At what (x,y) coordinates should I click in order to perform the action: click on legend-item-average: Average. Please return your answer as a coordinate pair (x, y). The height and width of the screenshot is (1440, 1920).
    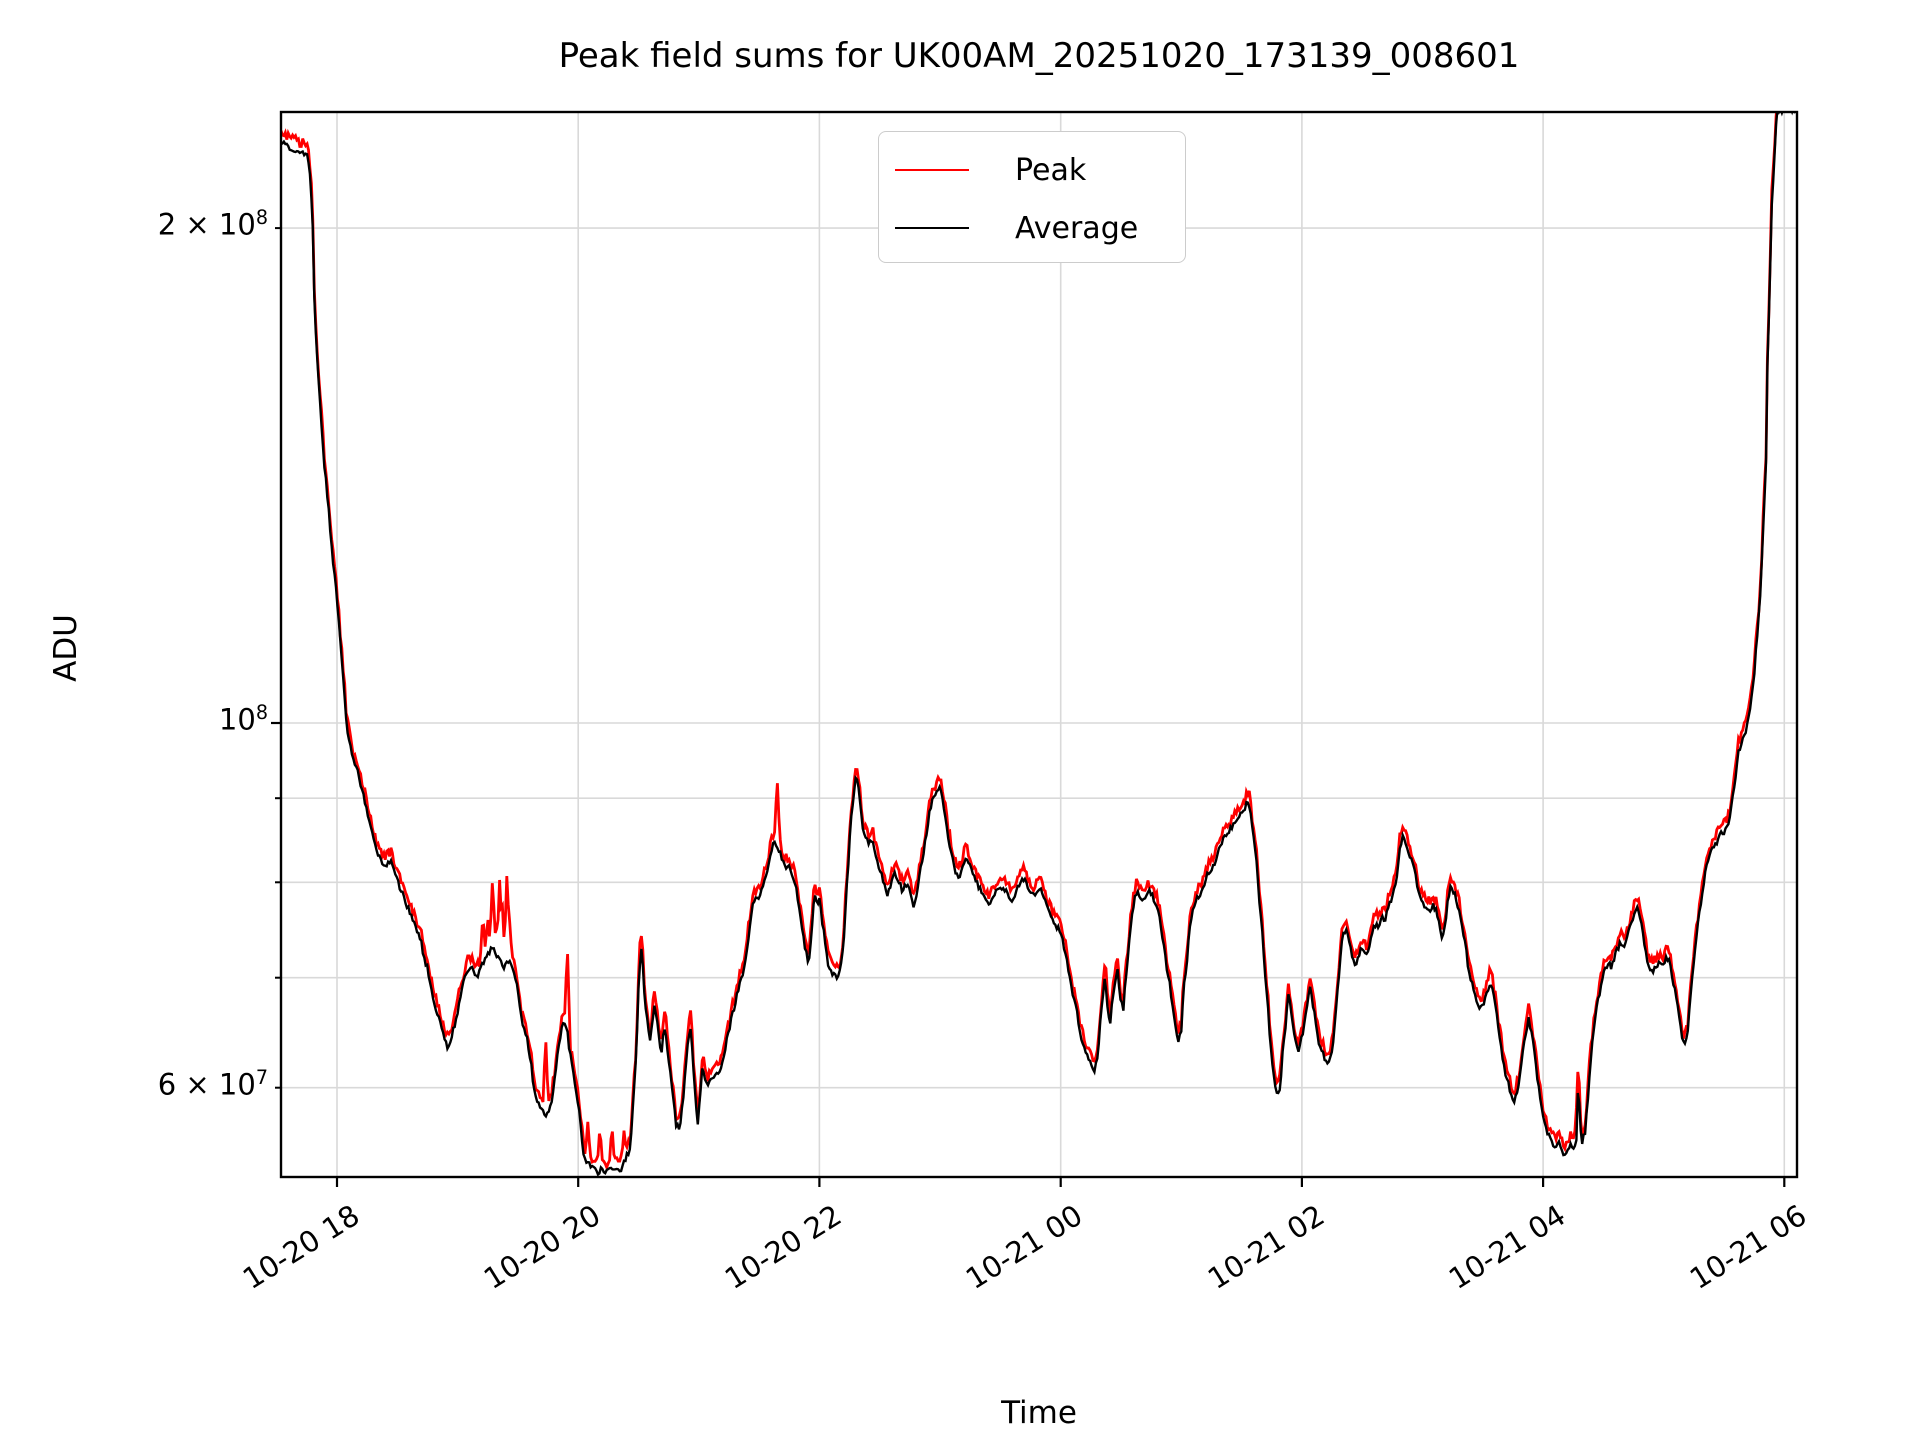
    Looking at the image, I should click on (1032, 228).